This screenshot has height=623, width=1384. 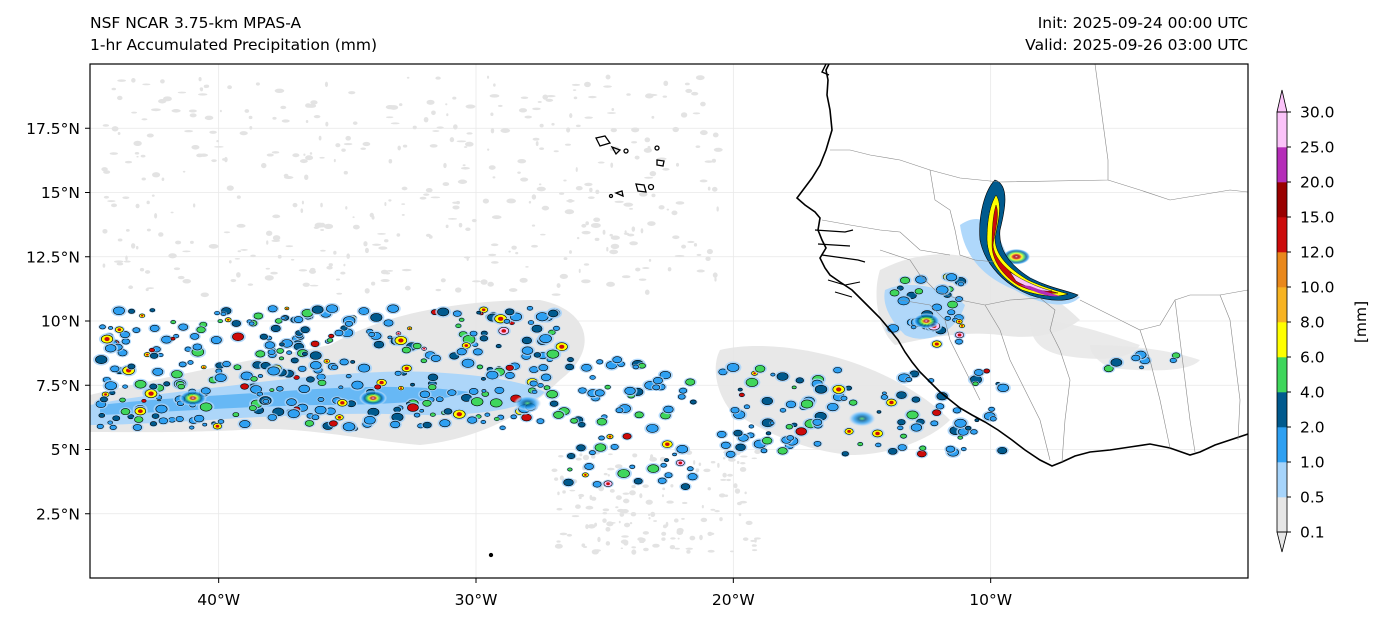 What do you see at coordinates (1317, 218) in the screenshot?
I see `colorbar-level-label: 15.0` at bounding box center [1317, 218].